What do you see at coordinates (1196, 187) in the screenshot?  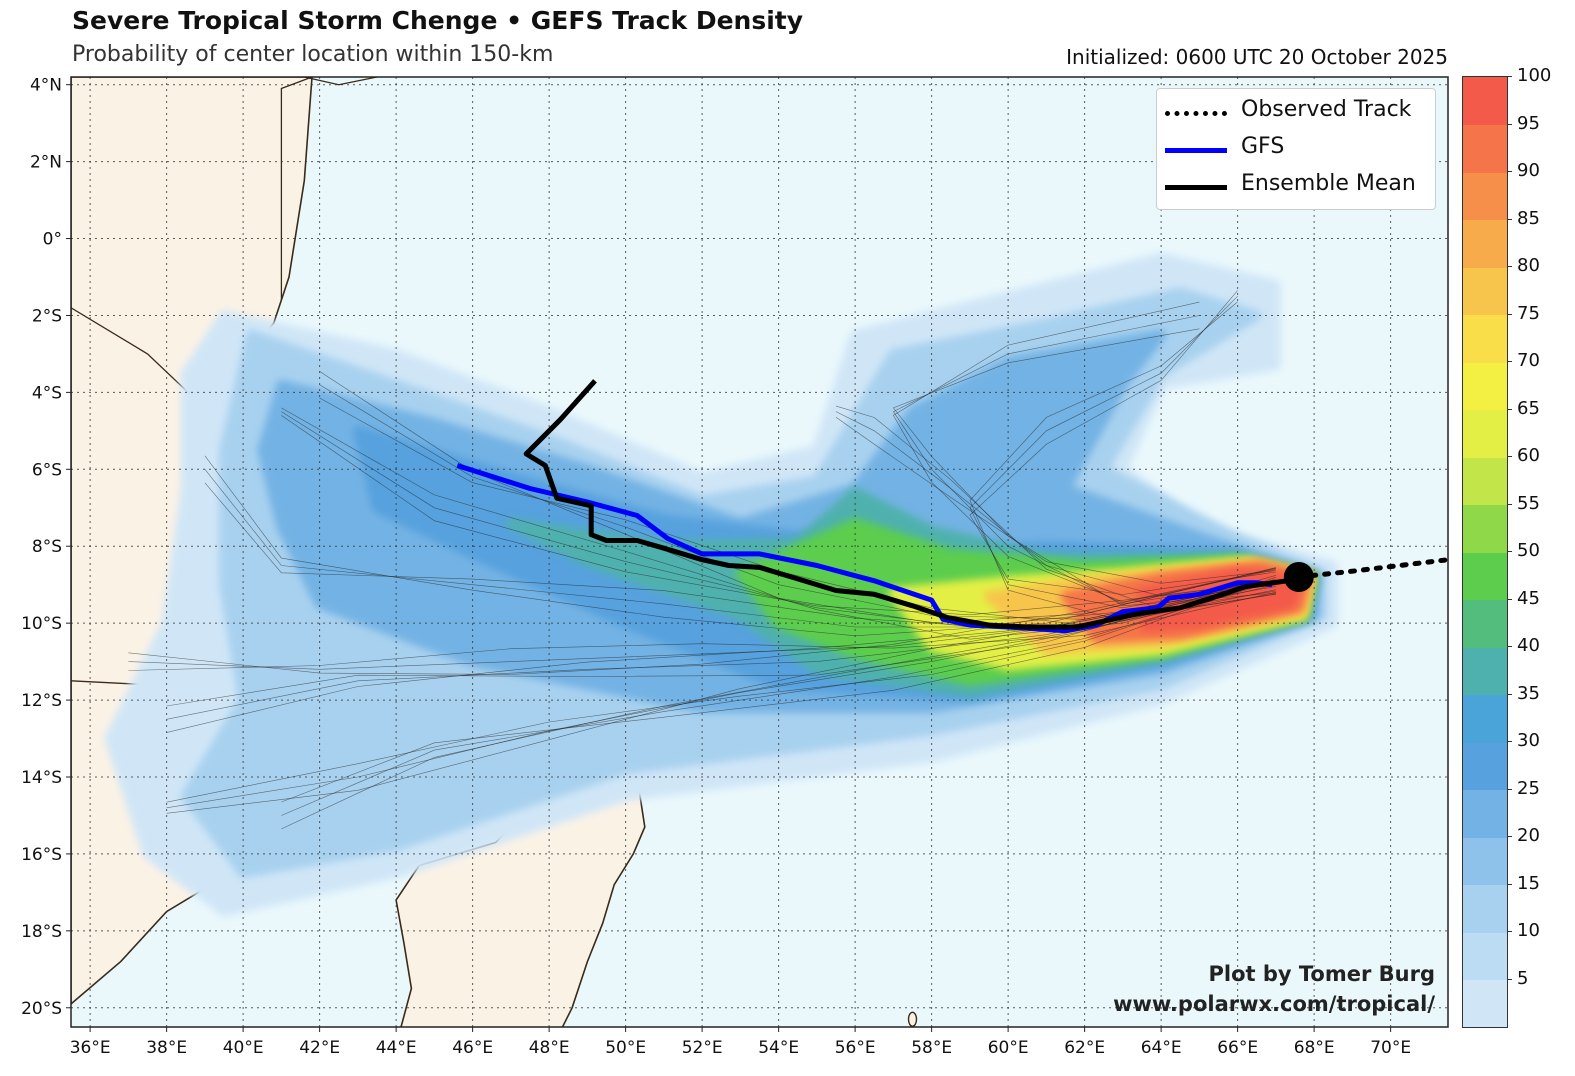 I see `legend-swatch-mean` at bounding box center [1196, 187].